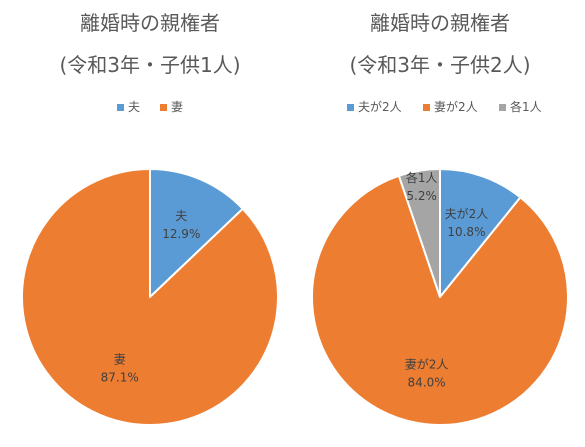  I want to click on data-label-value: 87.1%, so click(120, 378).